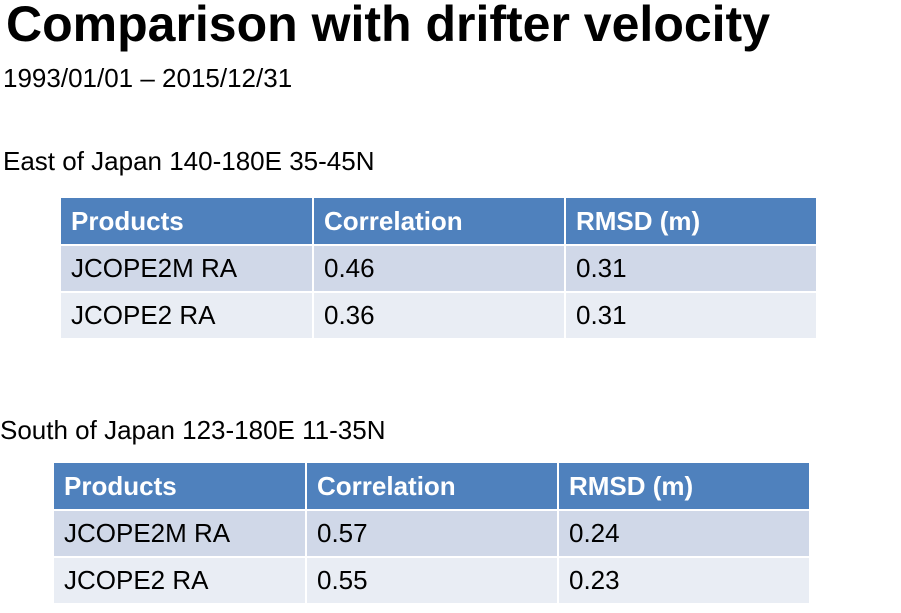 Image resolution: width=901 pixels, height=613 pixels. I want to click on cell-correlation: 0.36, so click(439, 316).